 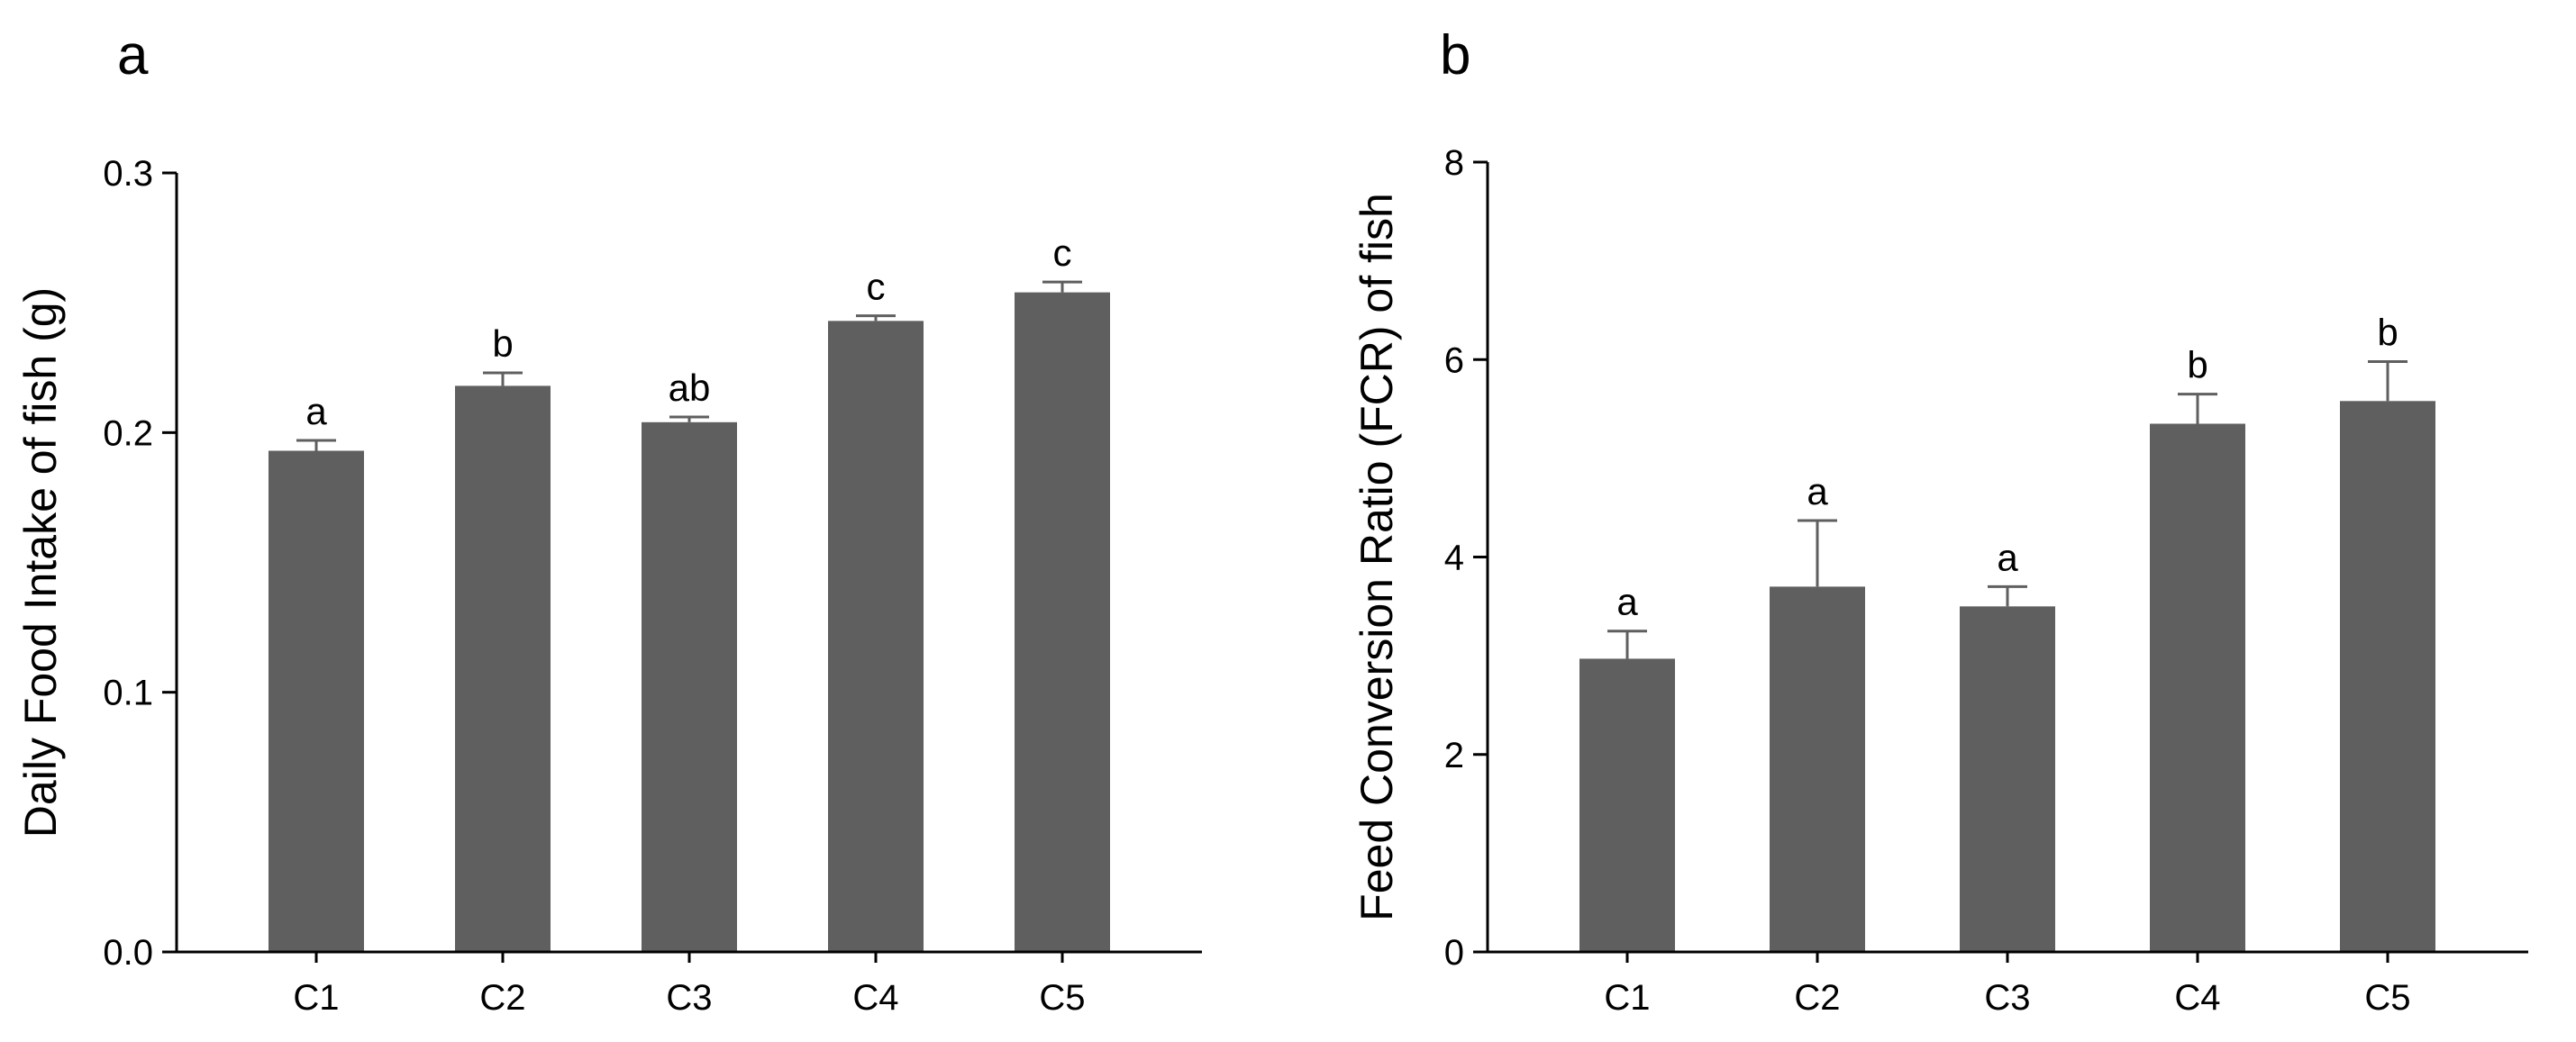 I want to click on y-tick-label-b-0: 0, so click(x=1454, y=953).